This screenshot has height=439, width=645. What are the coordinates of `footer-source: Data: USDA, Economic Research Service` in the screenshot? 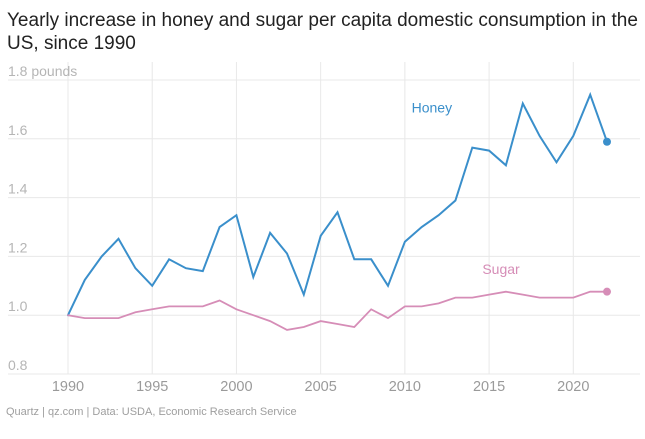 It's located at (194, 412).